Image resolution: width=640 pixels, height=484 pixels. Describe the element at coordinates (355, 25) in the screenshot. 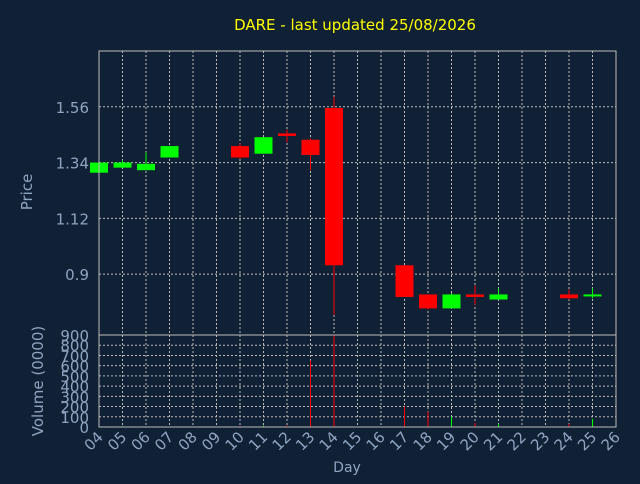

I see `chart-title: DARE - last updated 25/08/2026` at that location.